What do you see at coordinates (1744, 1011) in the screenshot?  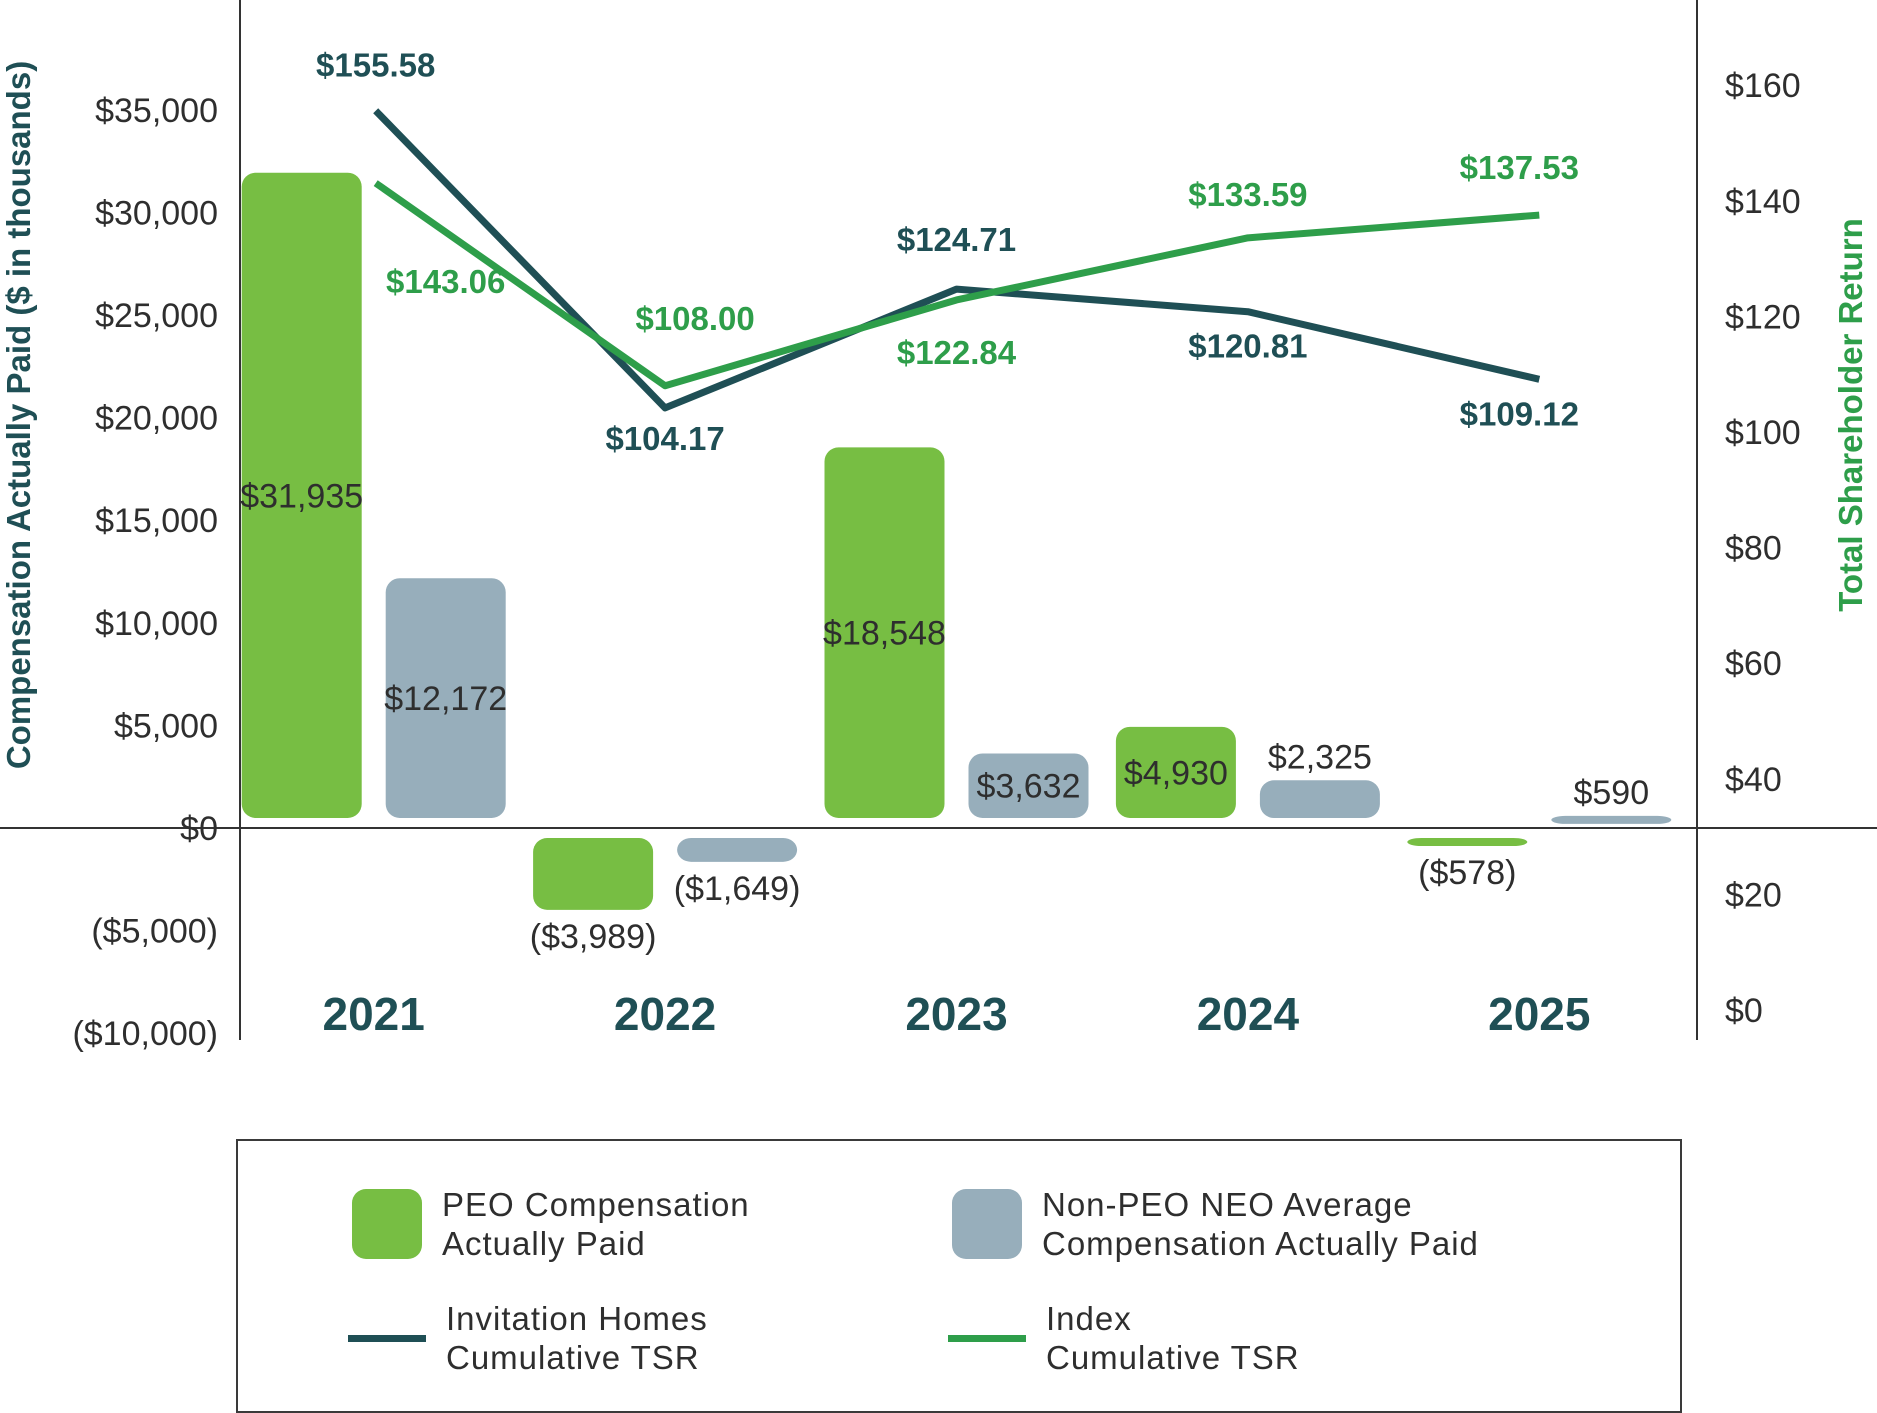 I see `right-tick-label: $0` at bounding box center [1744, 1011].